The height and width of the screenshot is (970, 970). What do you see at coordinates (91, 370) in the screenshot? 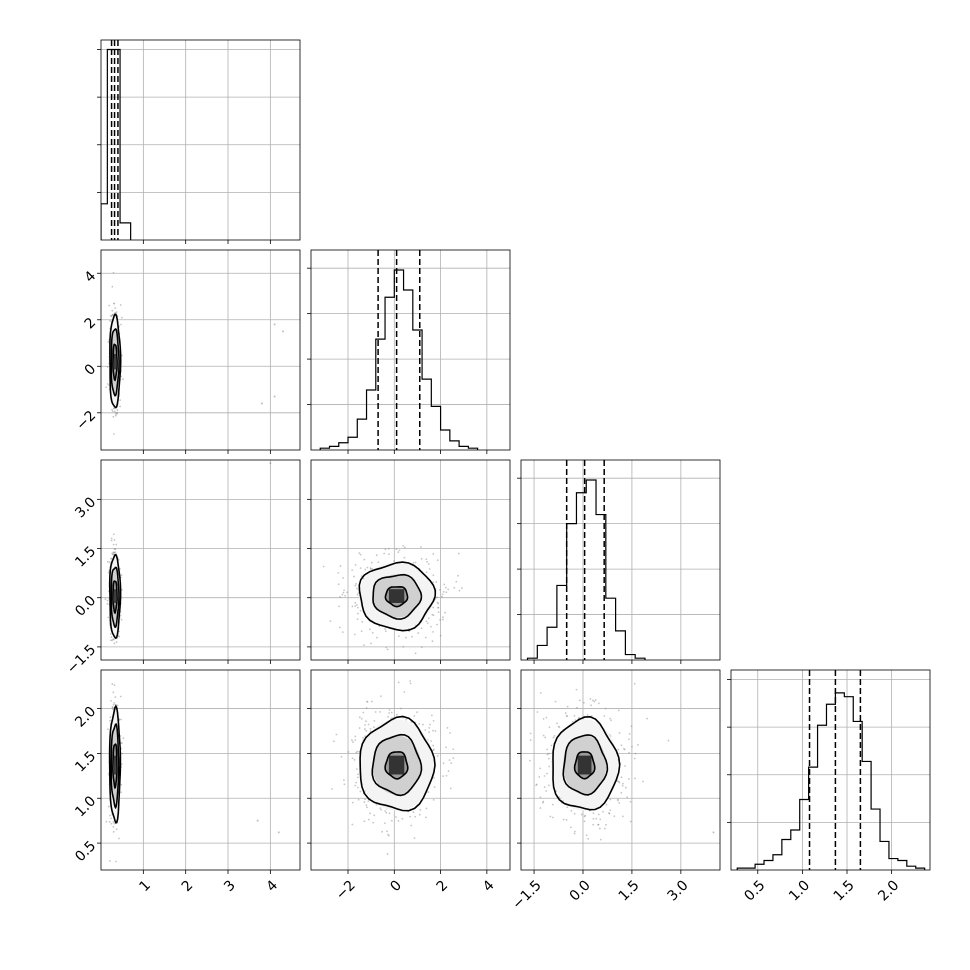
I see `y-tick-label: 0` at bounding box center [91, 370].